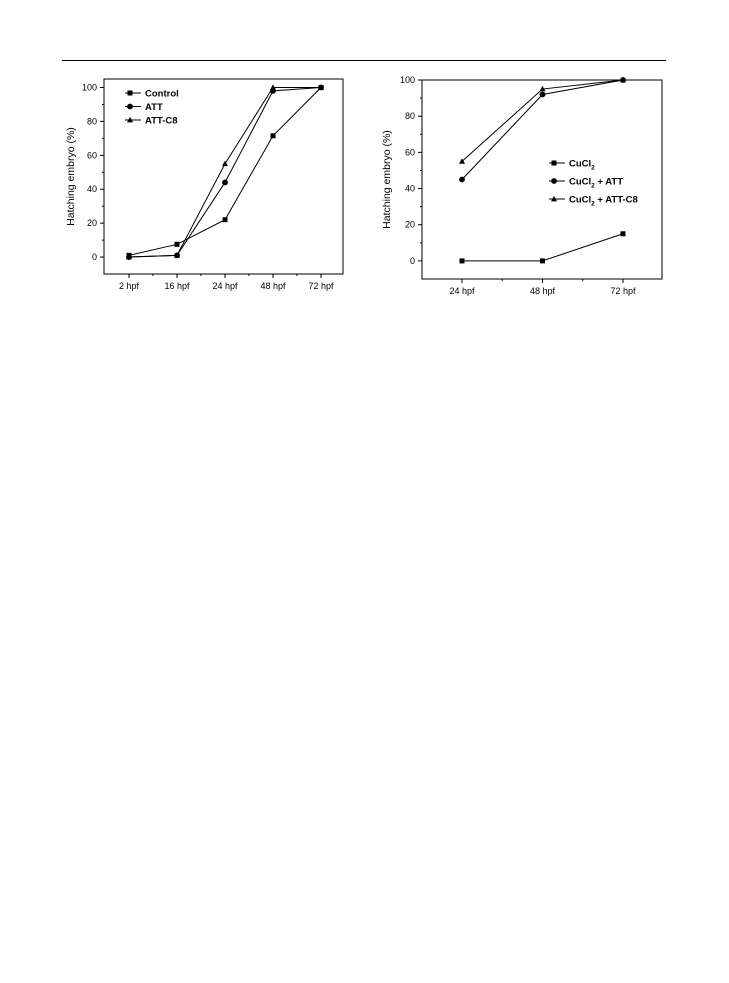 Image resolution: width=729 pixels, height=983 pixels. I want to click on legend-label-2: CuCl2 + ATT-C8, so click(603, 201).